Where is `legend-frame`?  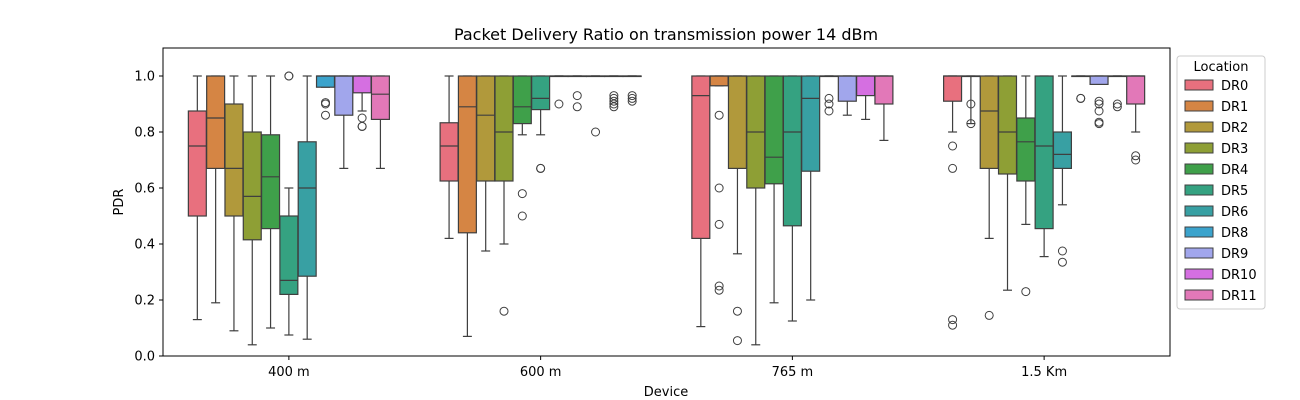 legend-frame is located at coordinates (1221, 182).